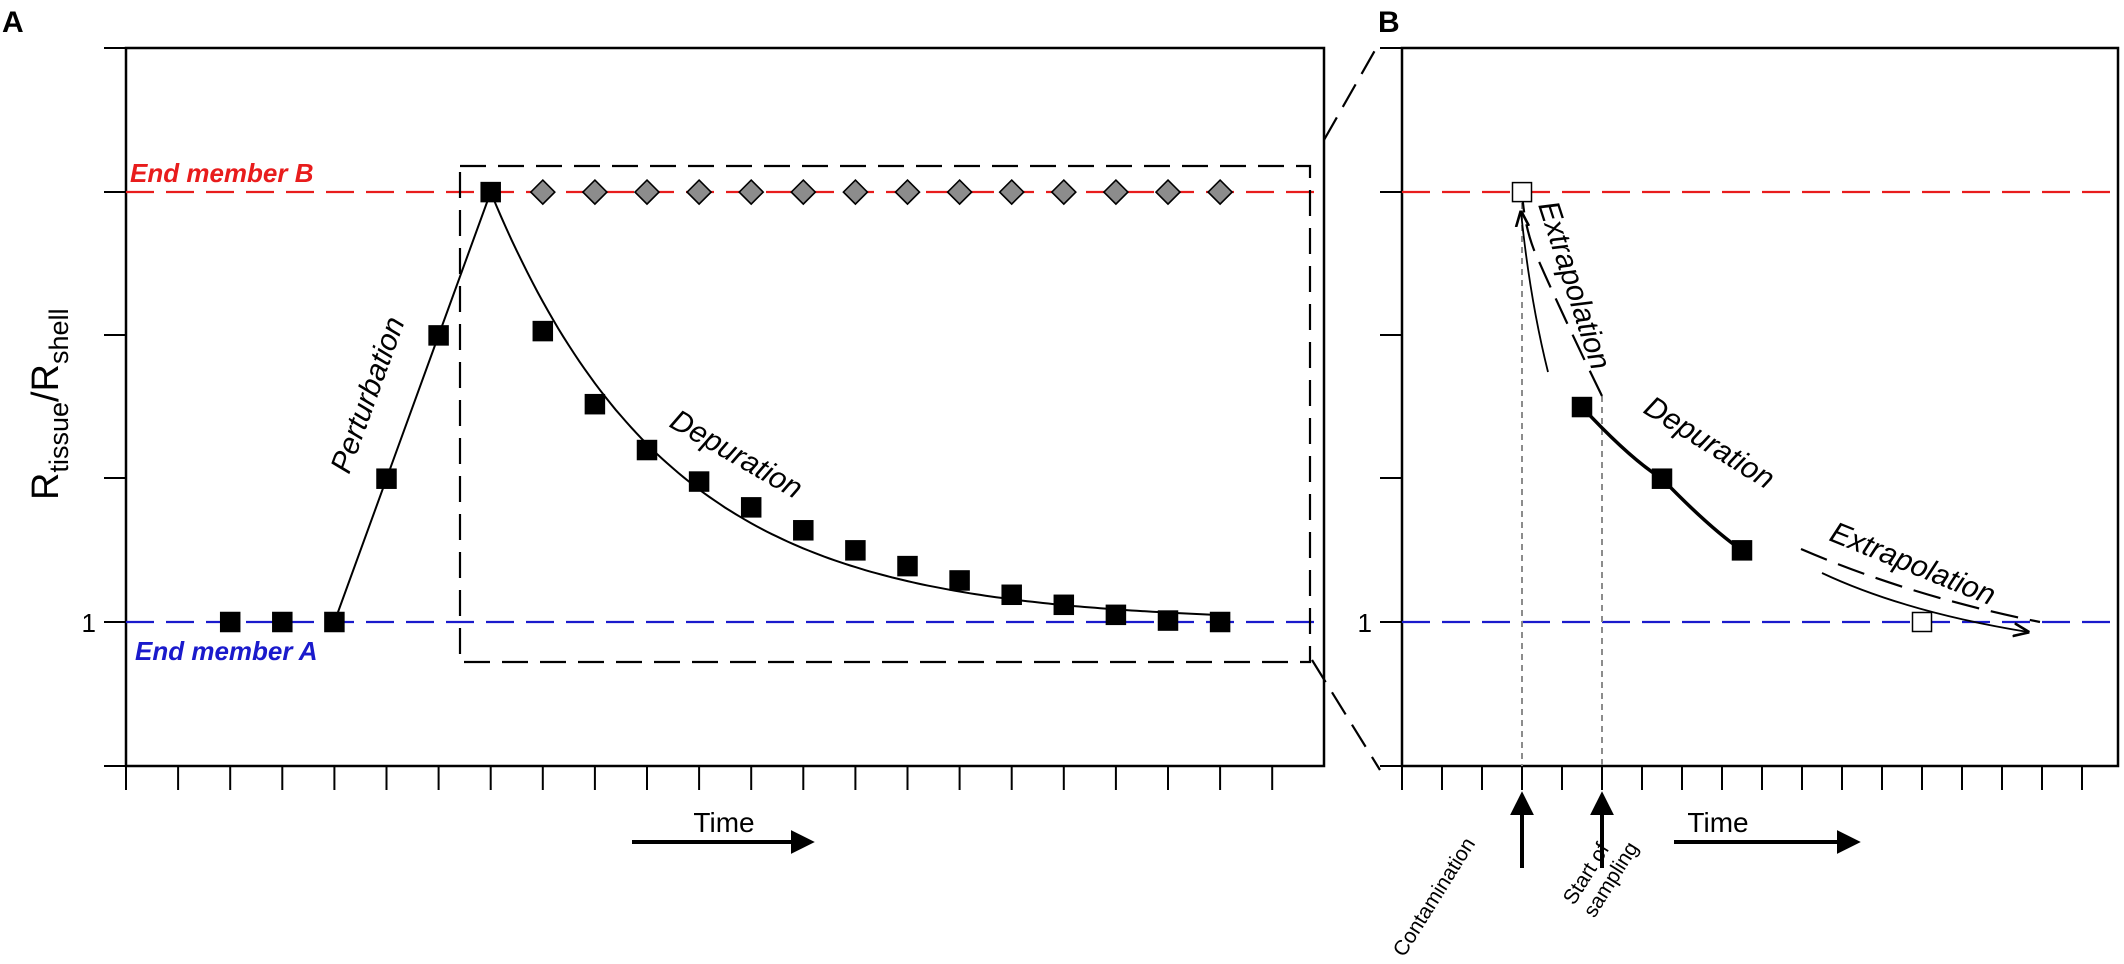 This screenshot has height=964, width=2124. I want to click on end-member-b-label: End member B, so click(222, 173).